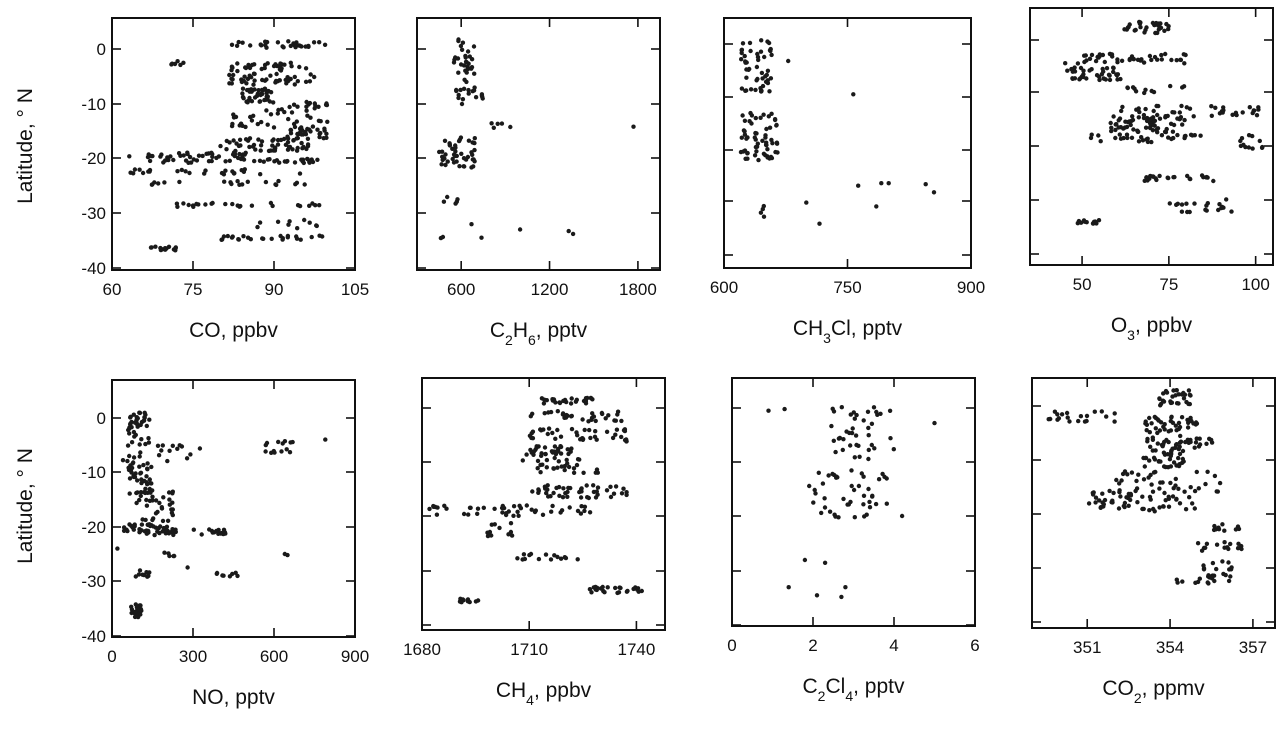 The image size is (1283, 731). Describe the element at coordinates (93, 581) in the screenshot. I see `y-tick-label: -30` at that location.